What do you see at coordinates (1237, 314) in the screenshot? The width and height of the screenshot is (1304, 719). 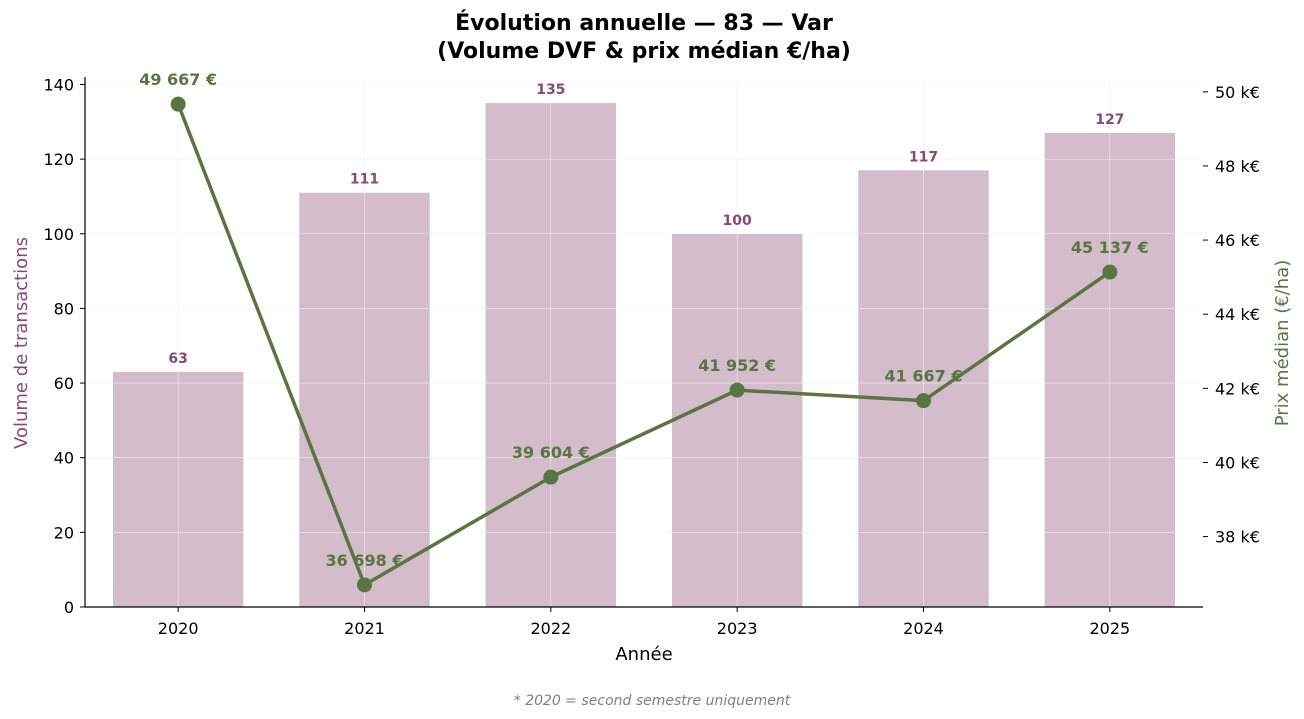 I see `y-right-tick-label: 44 k€` at bounding box center [1237, 314].